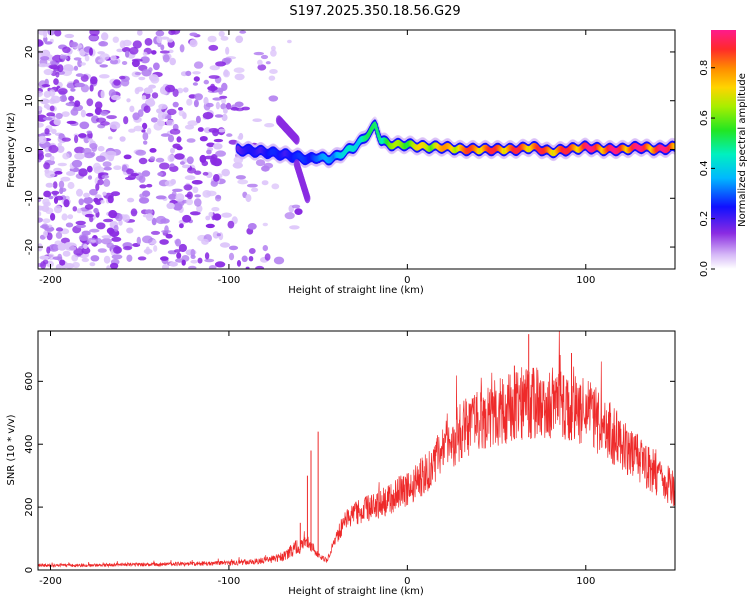 The height and width of the screenshot is (600, 750). What do you see at coordinates (29, 381) in the screenshot?
I see `ytick-label: 600` at bounding box center [29, 381].